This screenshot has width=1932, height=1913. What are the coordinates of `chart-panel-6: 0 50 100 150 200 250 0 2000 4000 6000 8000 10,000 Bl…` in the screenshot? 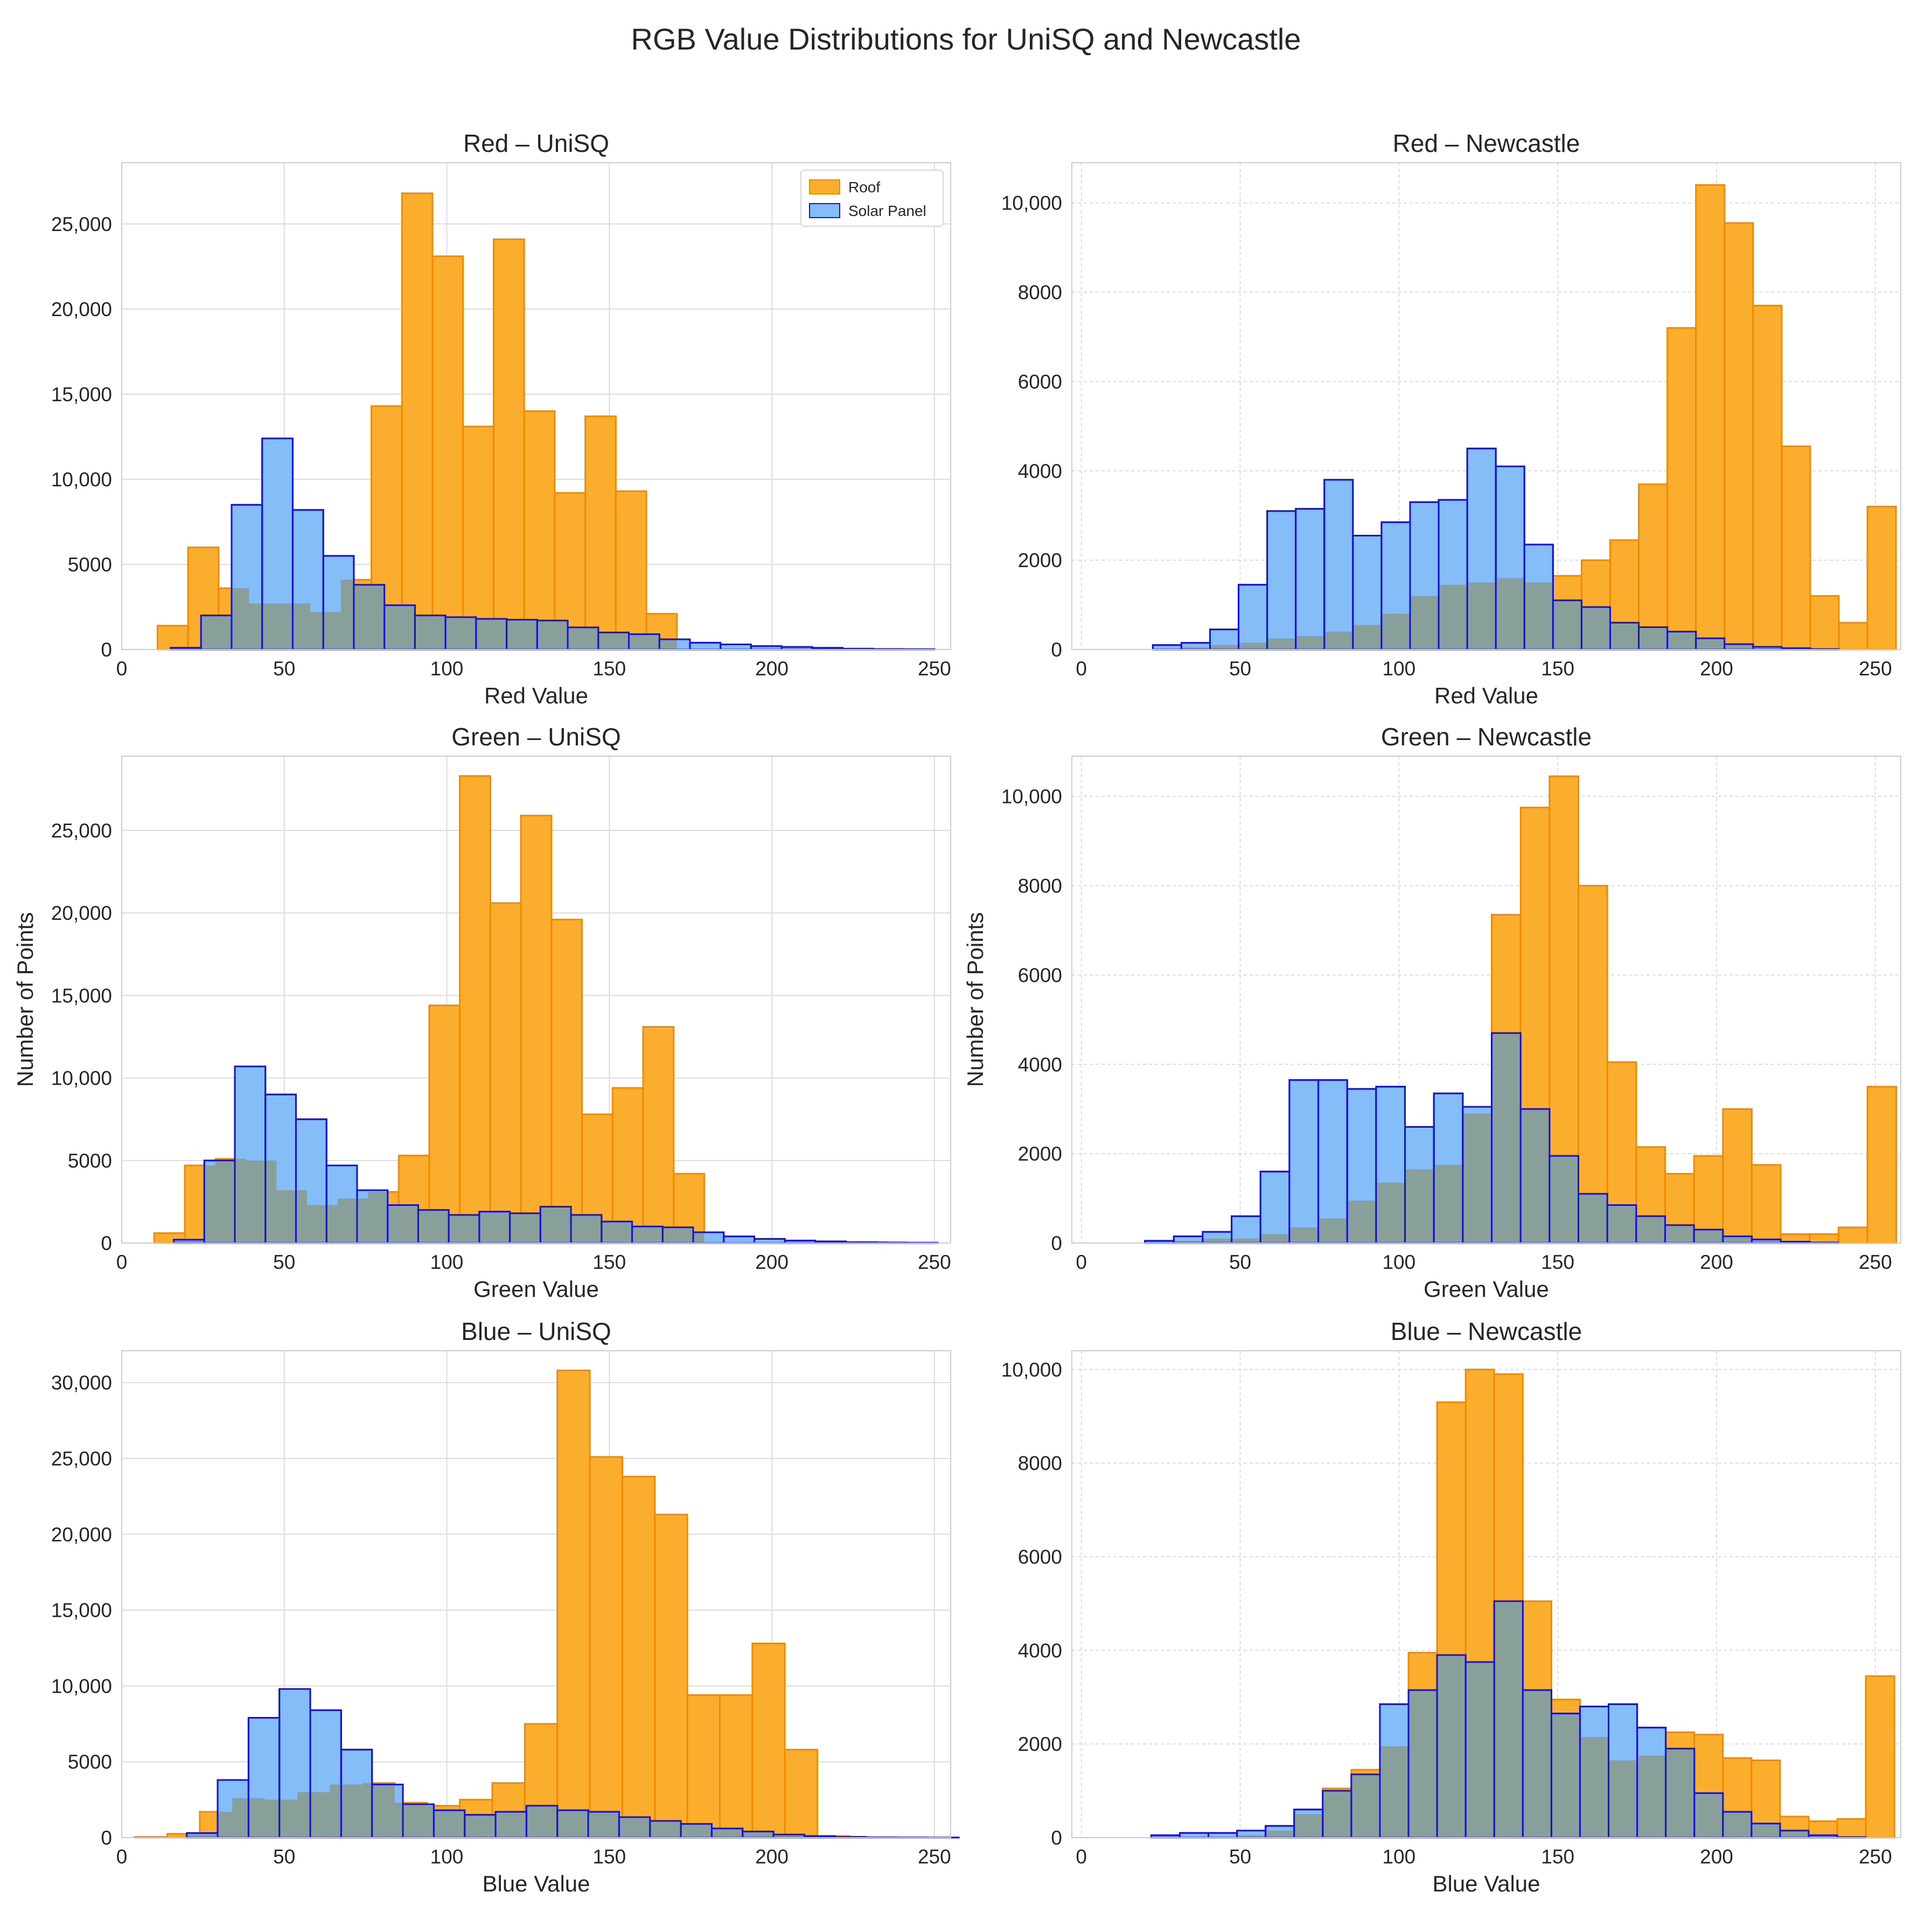 It's located at (1451, 1606).